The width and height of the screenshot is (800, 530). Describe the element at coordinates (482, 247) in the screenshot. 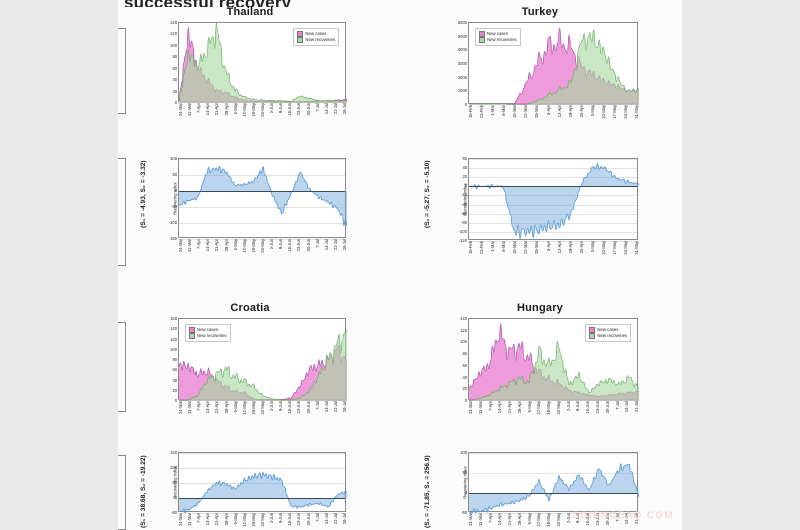

I see `x-axis-tick: 23-Feb` at that location.